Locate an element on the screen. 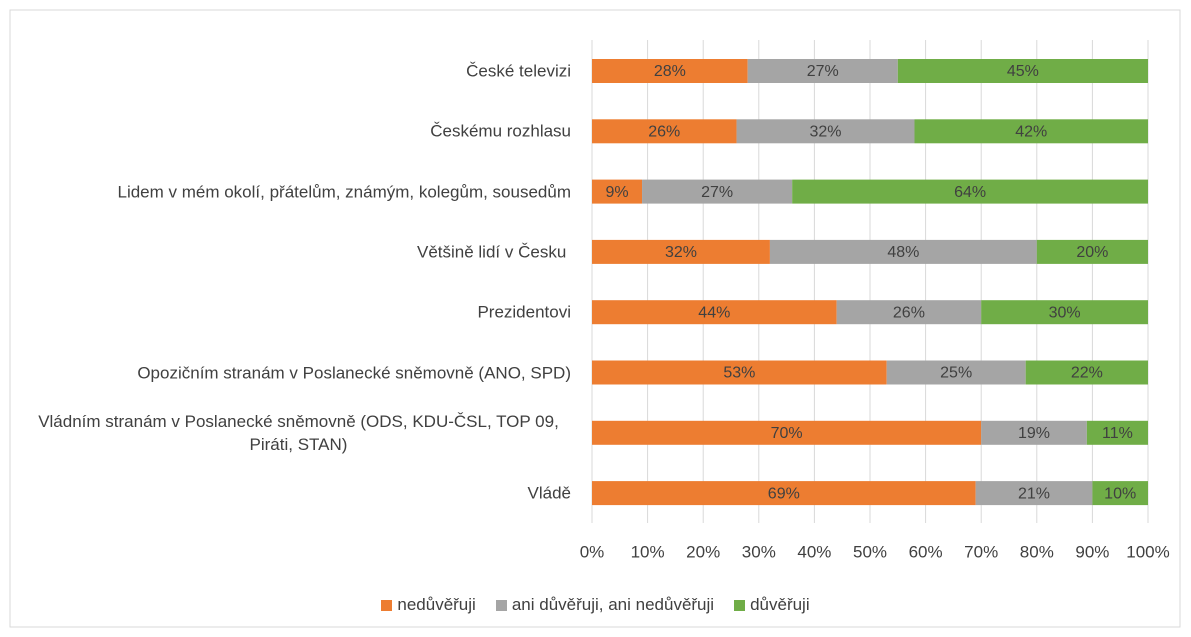 This screenshot has height=637, width=1191. data-label: 22% is located at coordinates (1087, 373).